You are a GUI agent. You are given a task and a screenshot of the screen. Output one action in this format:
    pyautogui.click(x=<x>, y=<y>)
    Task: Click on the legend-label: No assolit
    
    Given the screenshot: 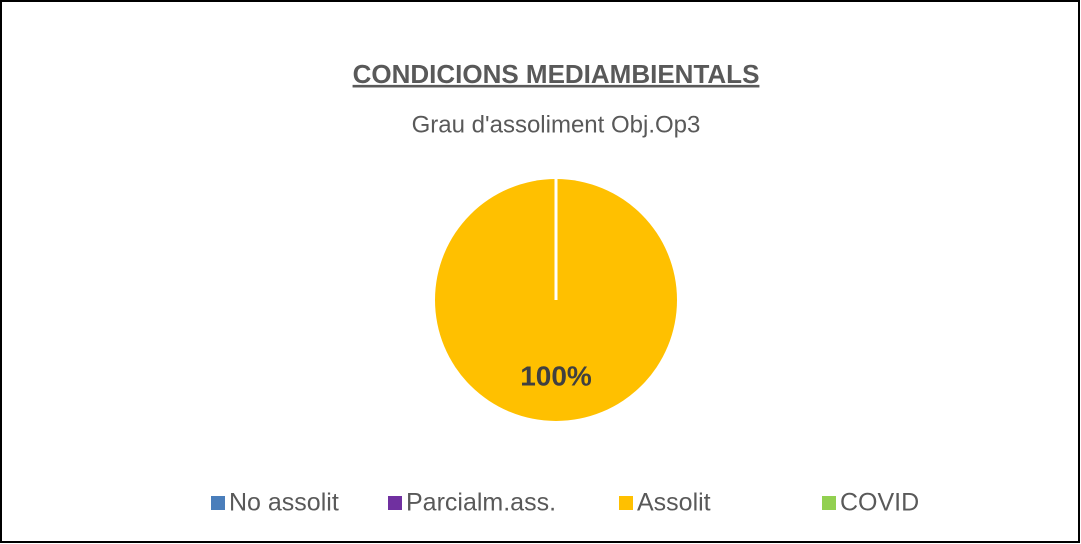 What is the action you would take?
    pyautogui.click(x=284, y=503)
    